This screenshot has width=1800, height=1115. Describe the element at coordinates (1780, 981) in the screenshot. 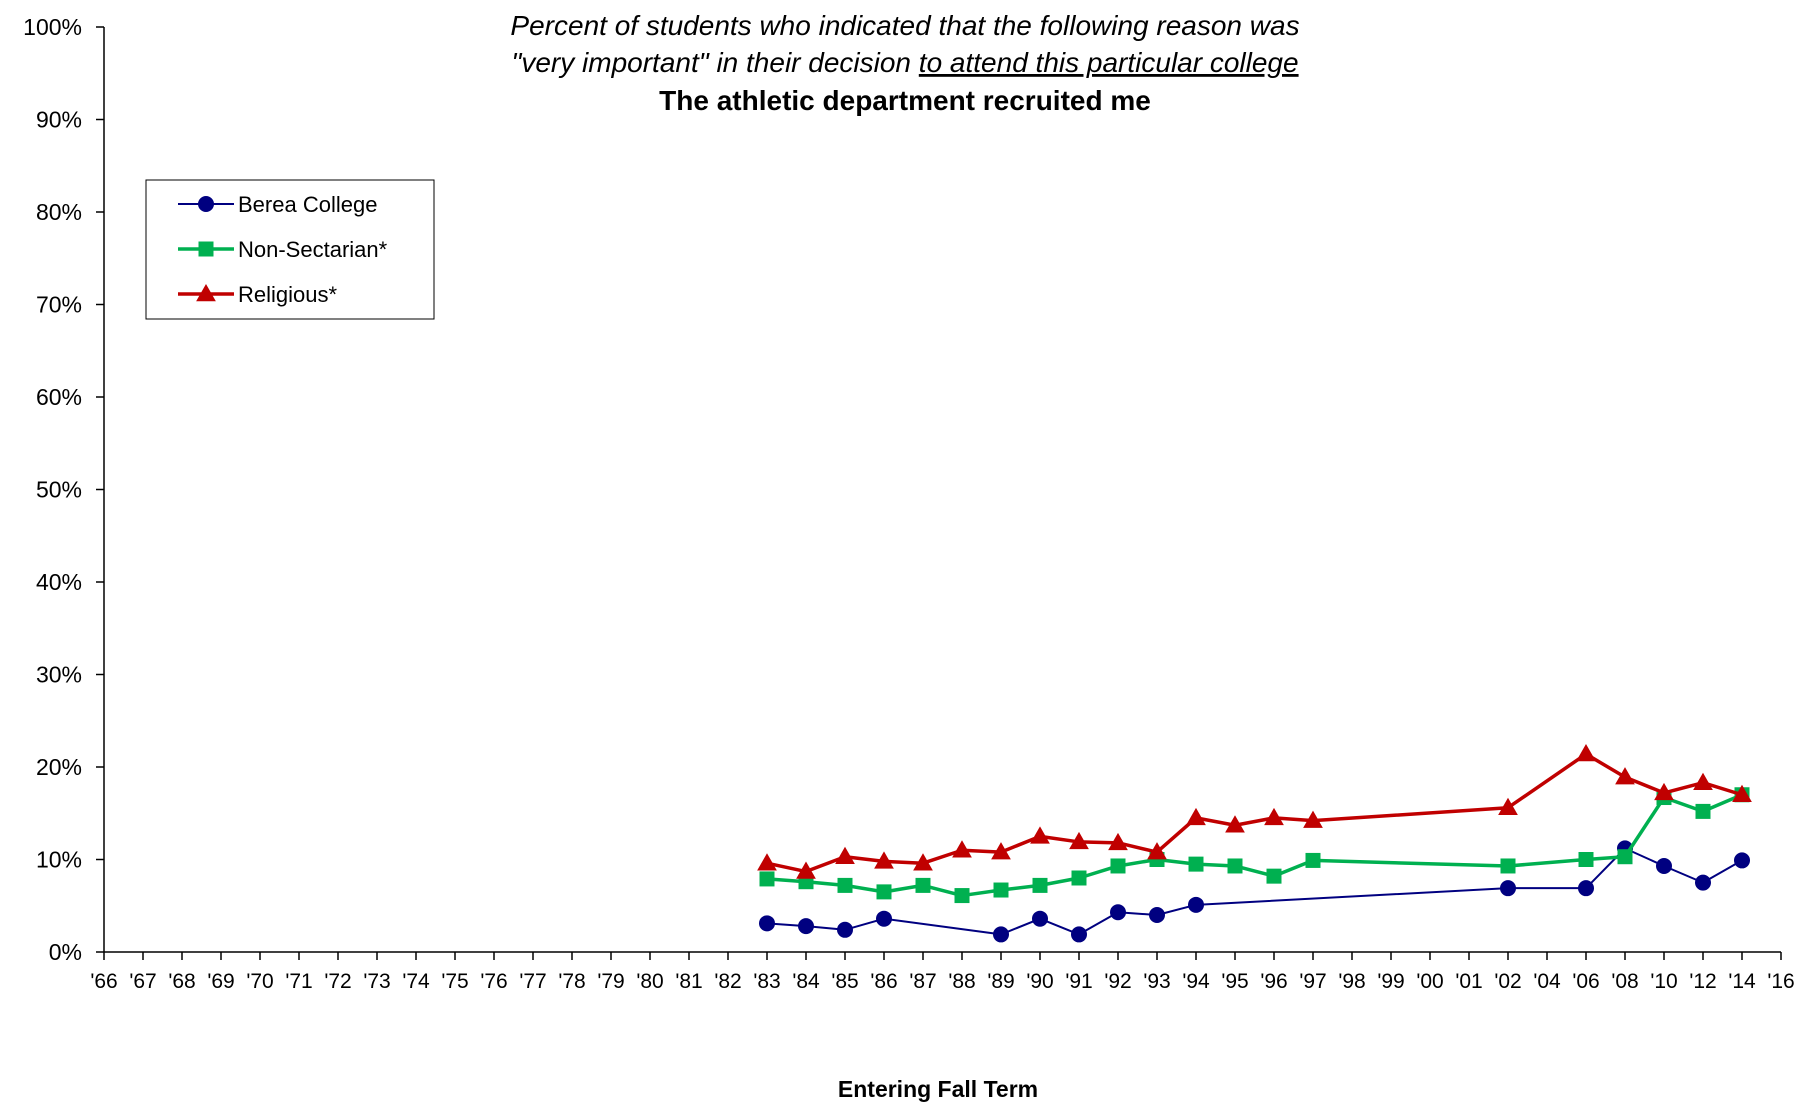

I see `x-tick-label: '16` at that location.